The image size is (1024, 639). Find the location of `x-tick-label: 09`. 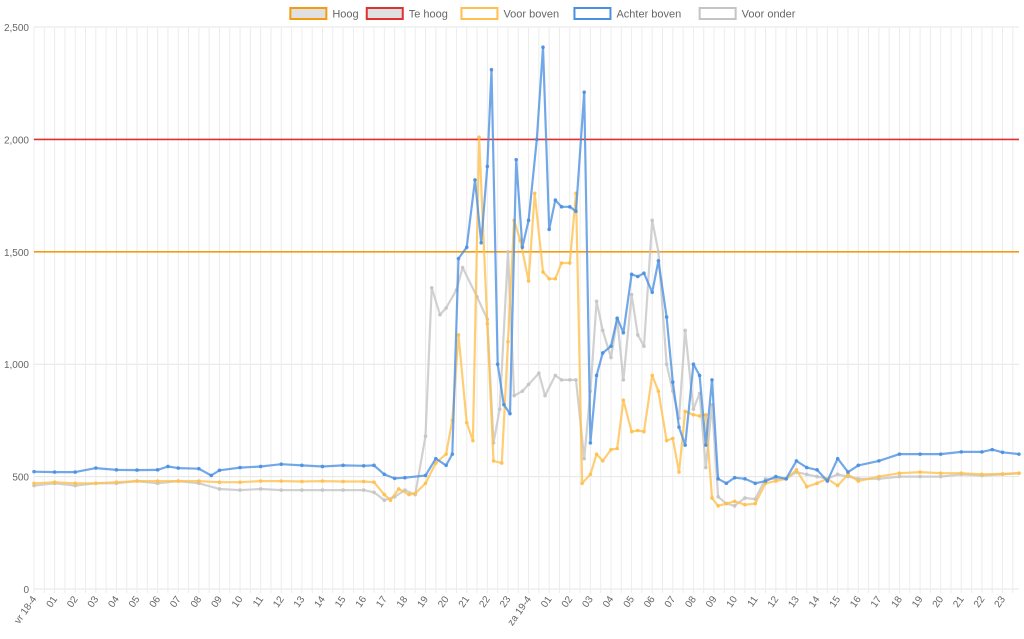

x-tick-label: 09 is located at coordinates (218, 602).